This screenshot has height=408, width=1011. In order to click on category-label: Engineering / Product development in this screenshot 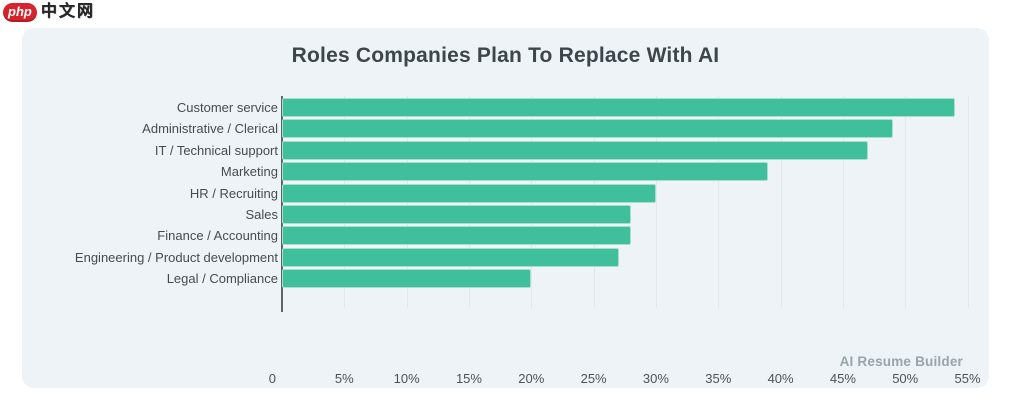, I will do `click(176, 257)`.